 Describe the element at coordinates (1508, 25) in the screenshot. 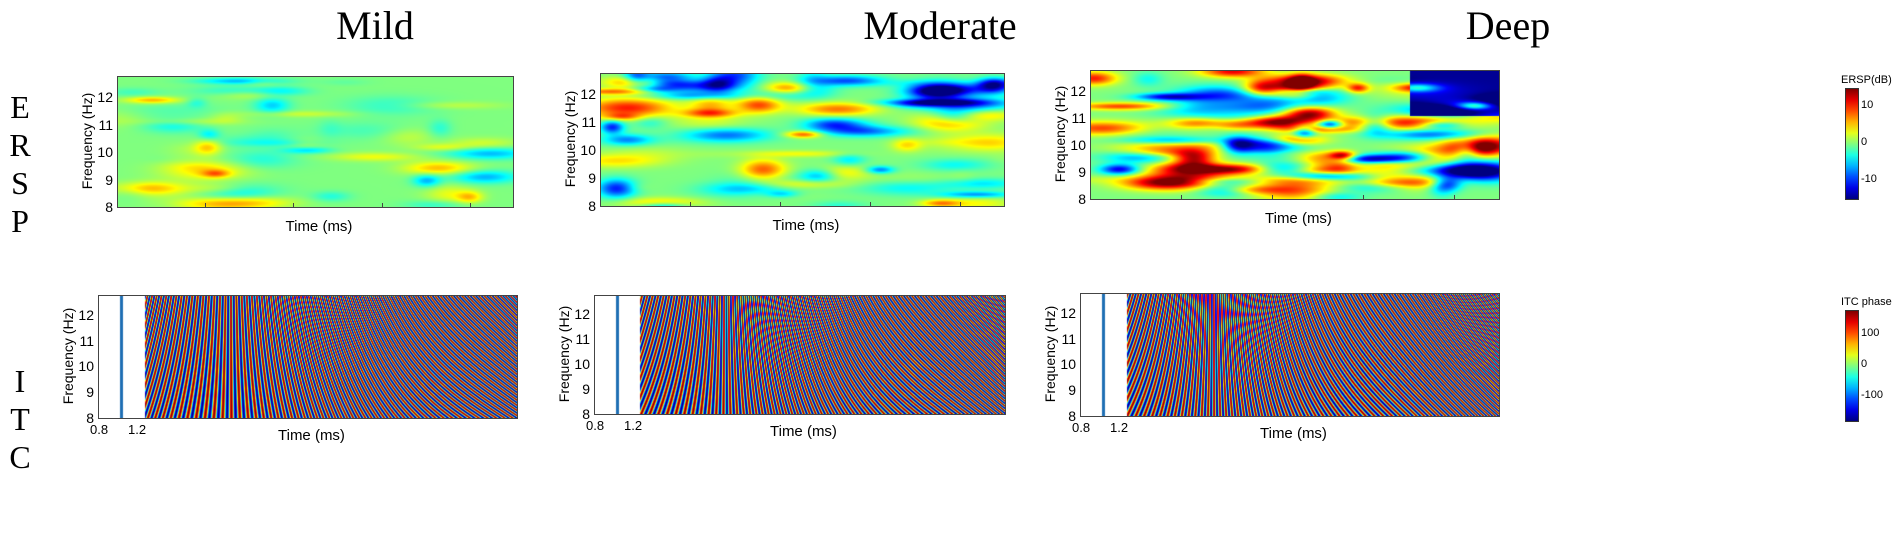

I see `column-title-deep: Deep` at that location.